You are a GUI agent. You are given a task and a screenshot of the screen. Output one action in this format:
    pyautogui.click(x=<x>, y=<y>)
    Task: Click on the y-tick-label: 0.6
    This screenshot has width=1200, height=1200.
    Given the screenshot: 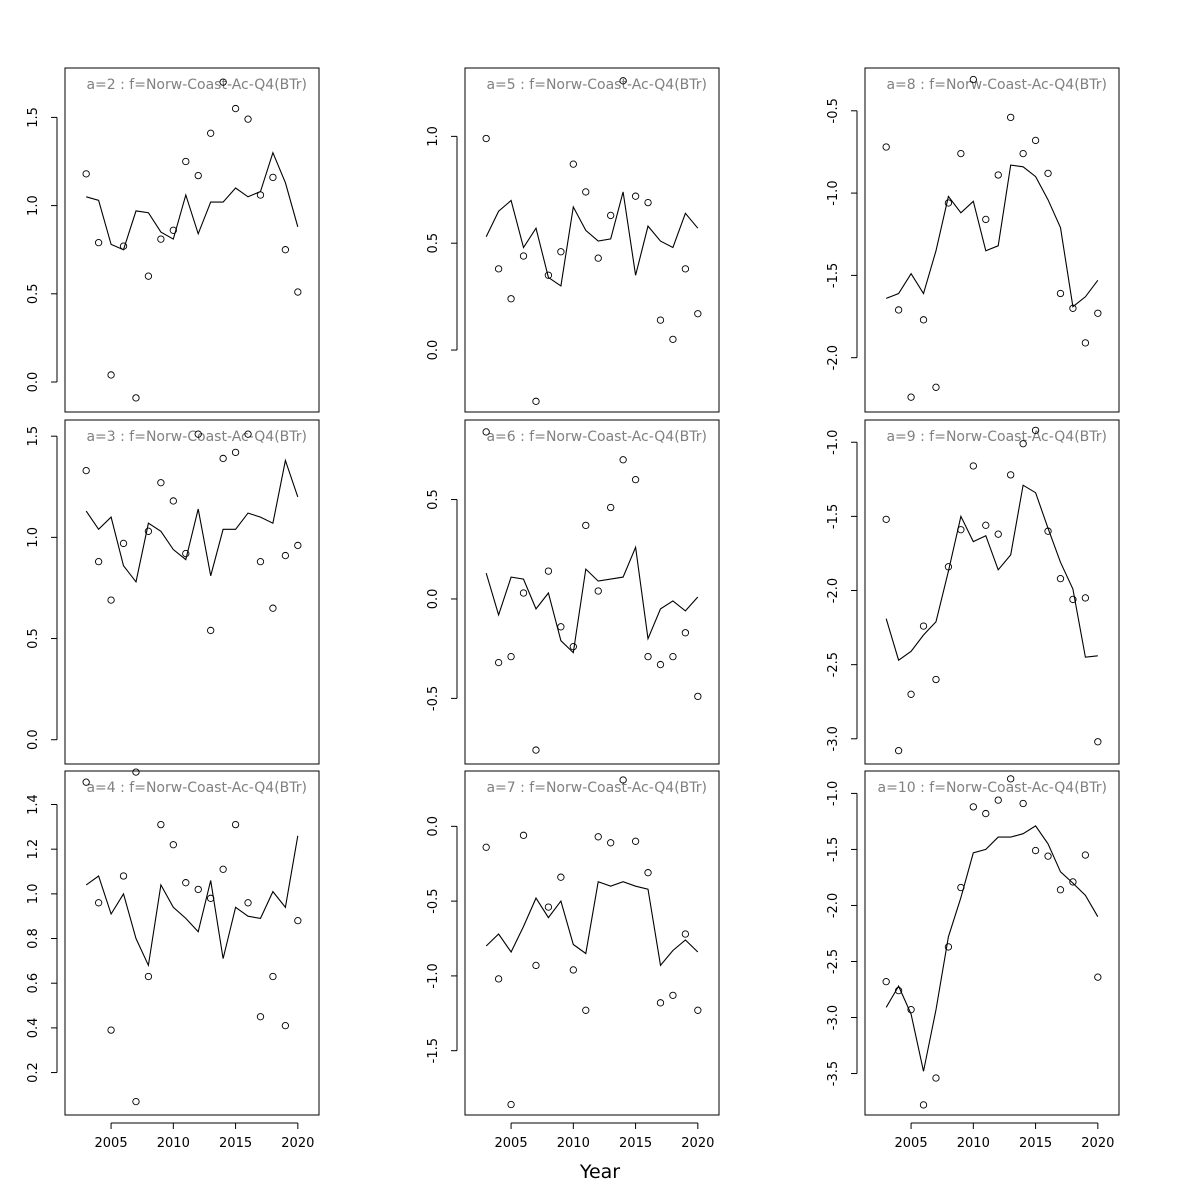 What is the action you would take?
    pyautogui.click(x=33, y=983)
    